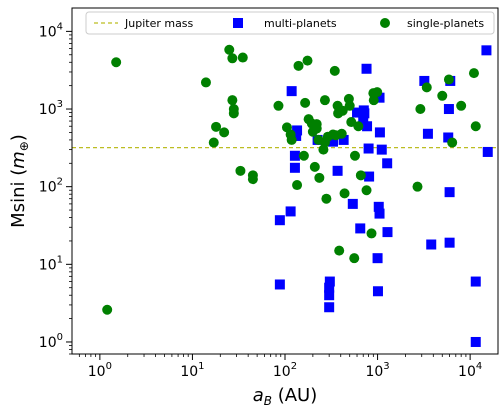 Image resolution: width=502 pixels, height=405 pixels. I want to click on legend-jupiter-label: Jupiter mass, so click(159, 23).